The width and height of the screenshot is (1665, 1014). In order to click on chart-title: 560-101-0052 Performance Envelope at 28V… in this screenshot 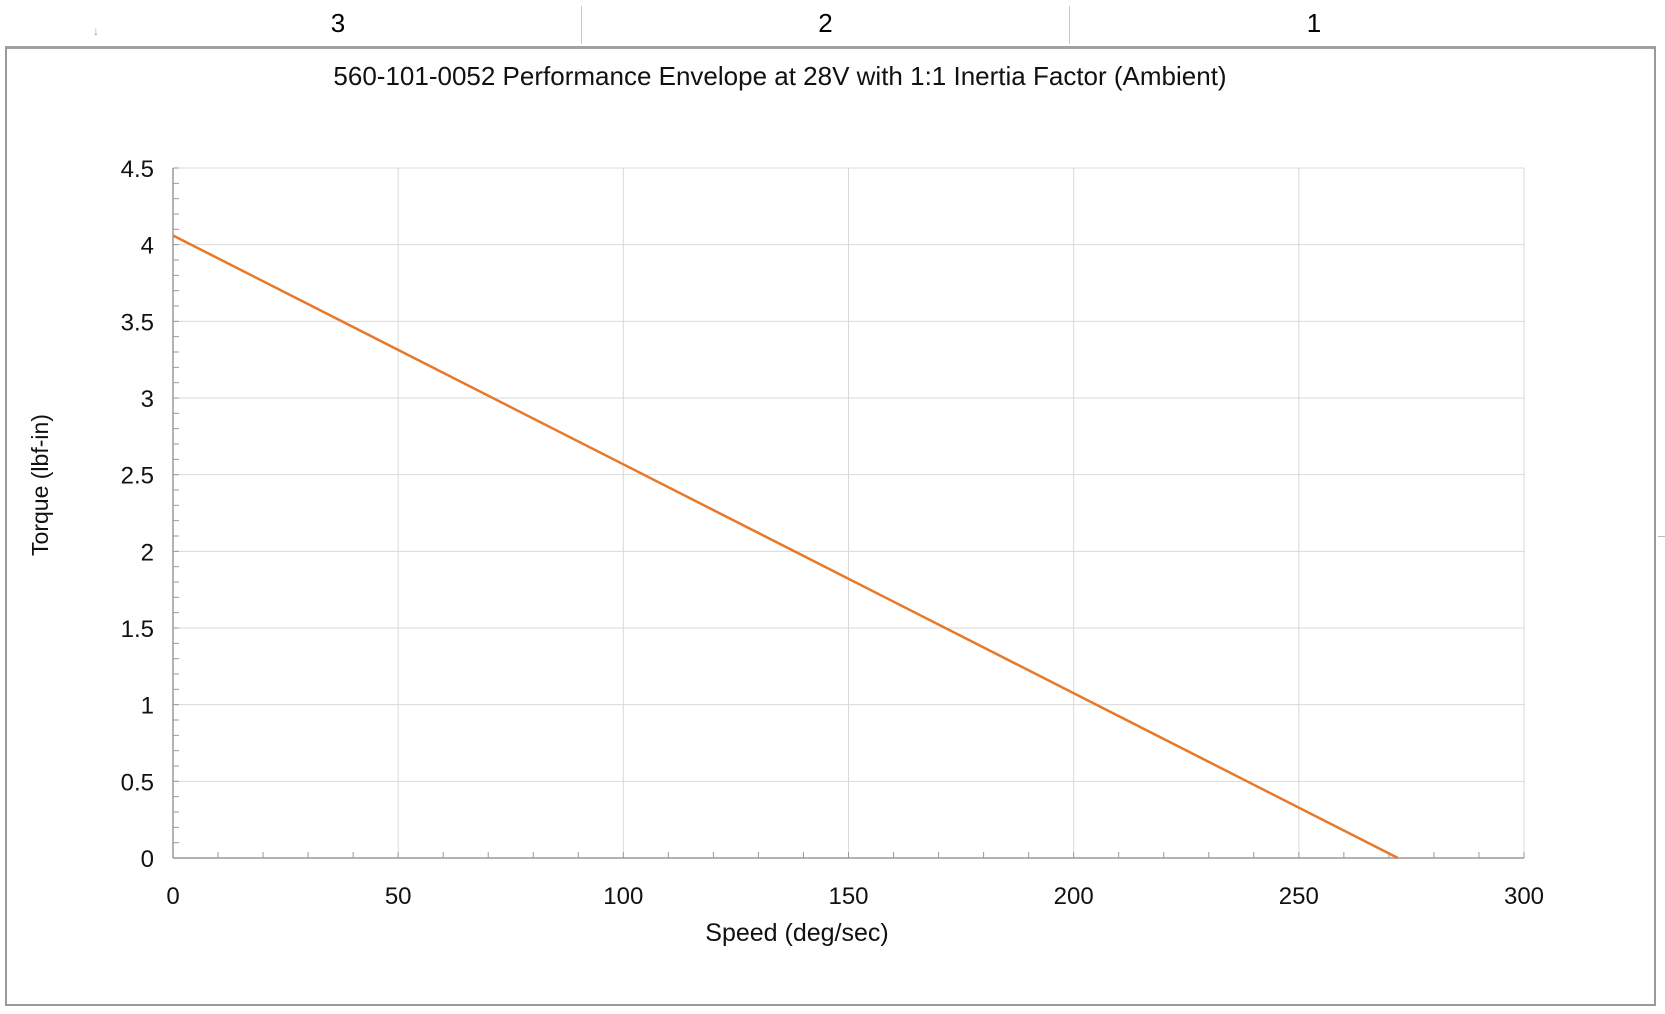, I will do `click(779, 76)`.